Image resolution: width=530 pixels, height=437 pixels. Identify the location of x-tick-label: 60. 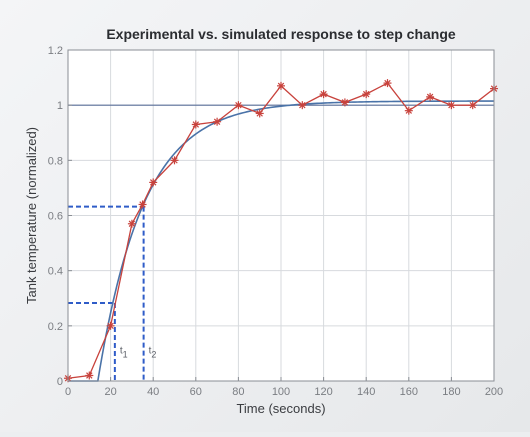
(196, 392).